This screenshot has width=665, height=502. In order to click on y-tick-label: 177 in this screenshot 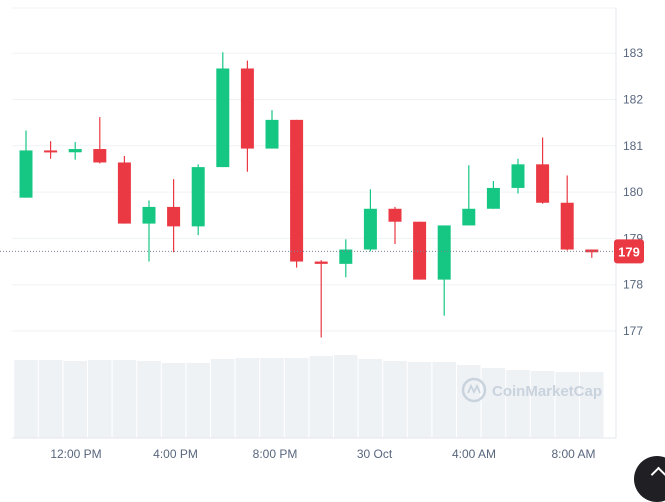, I will do `click(633, 331)`.